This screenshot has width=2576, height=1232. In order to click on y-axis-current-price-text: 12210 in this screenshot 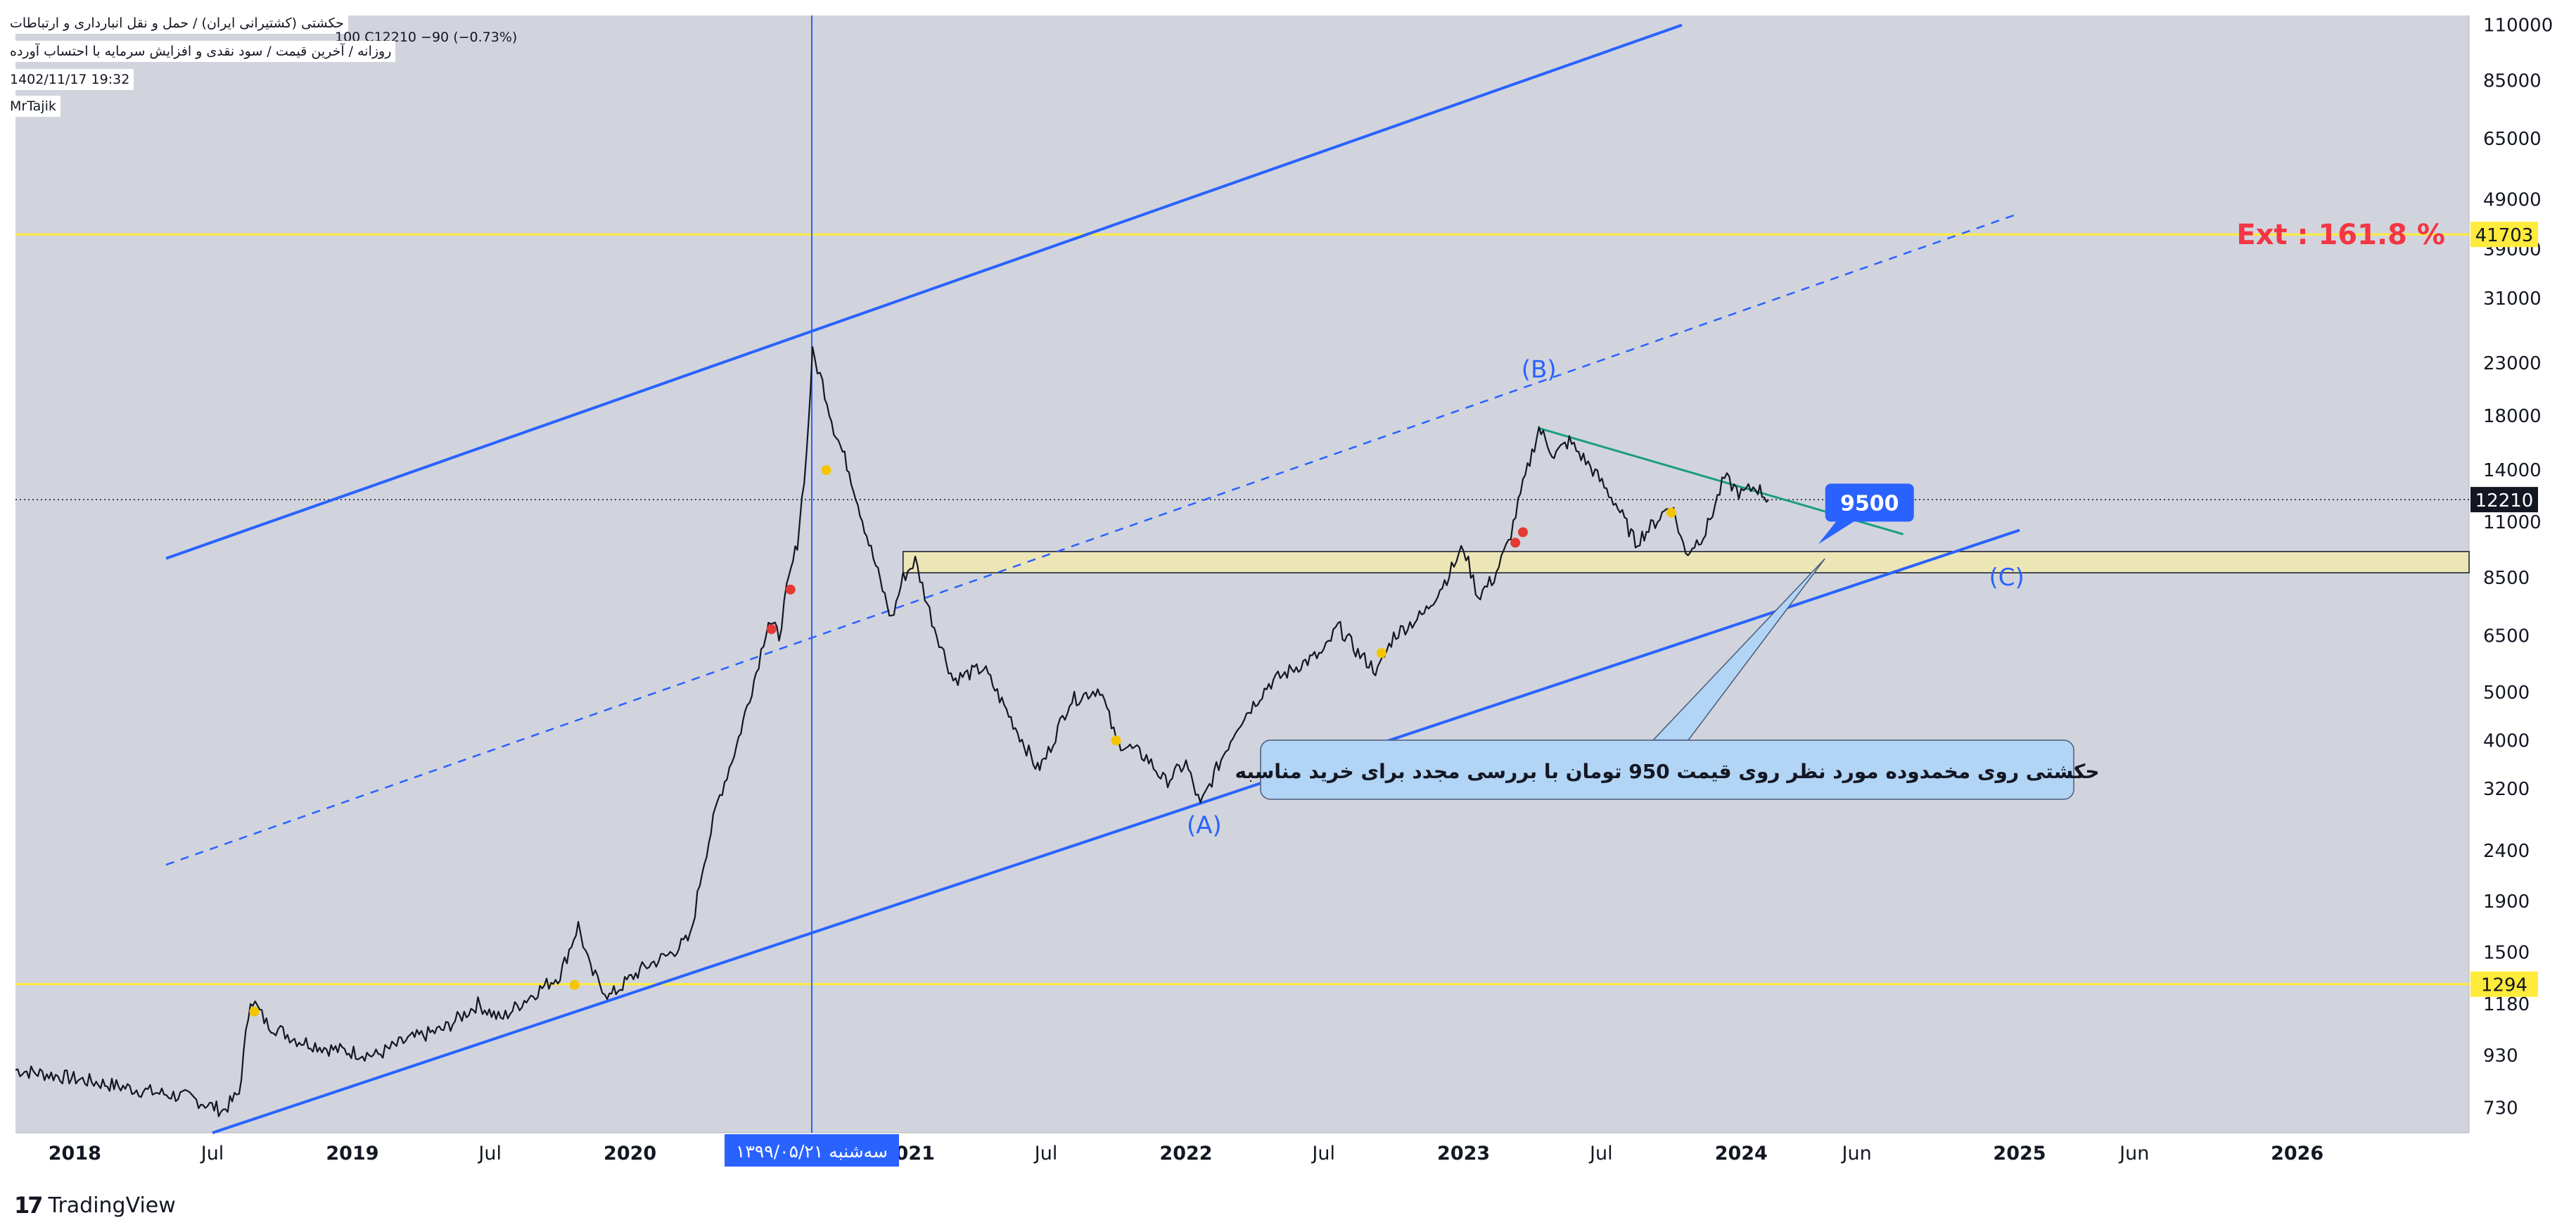, I will do `click(2504, 501)`.